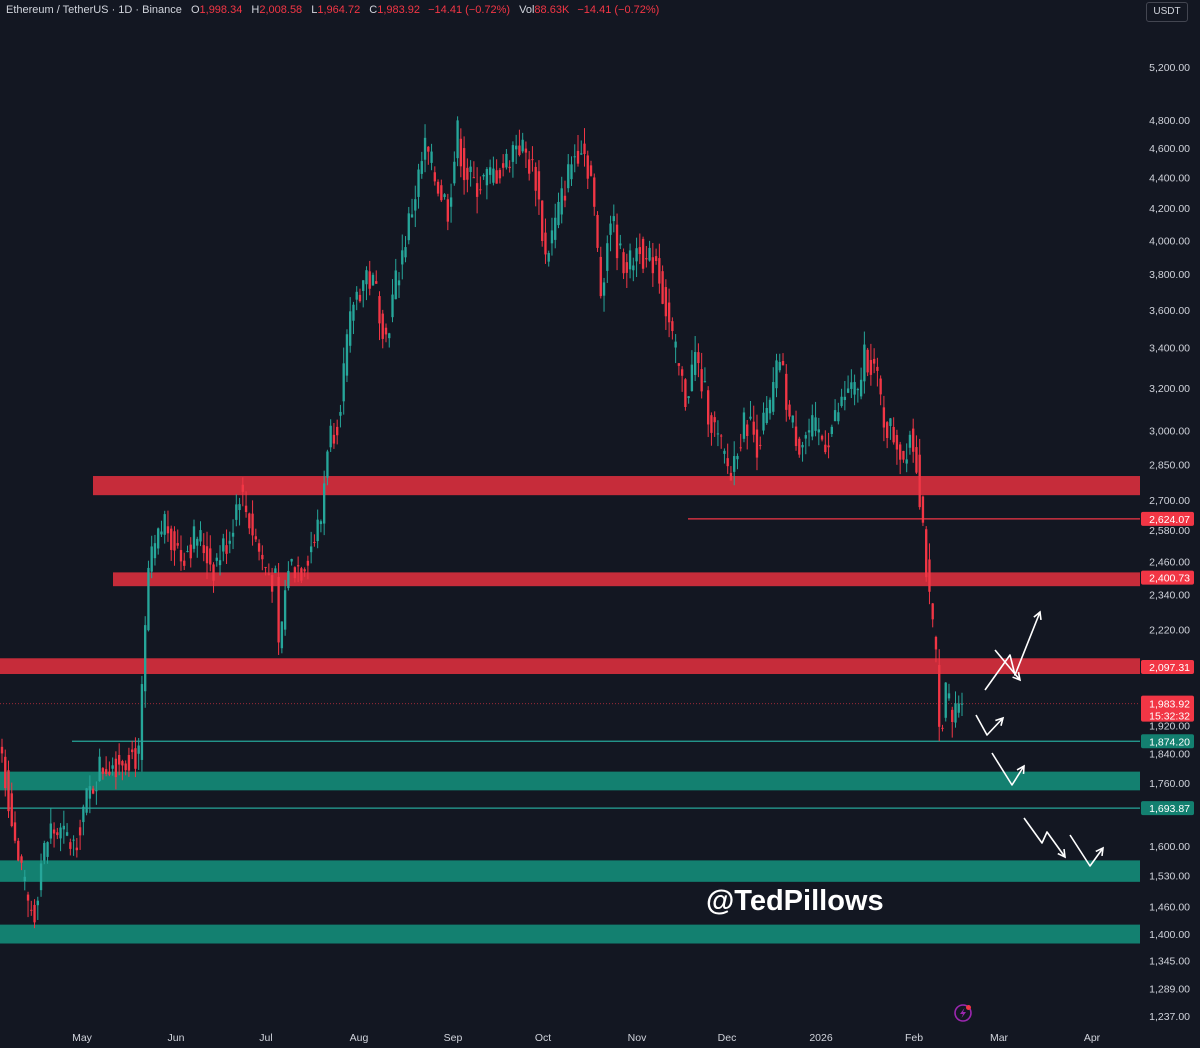 This screenshot has height=1048, width=1200. Describe the element at coordinates (1167, 518) in the screenshot. I see `price-tag` at that location.